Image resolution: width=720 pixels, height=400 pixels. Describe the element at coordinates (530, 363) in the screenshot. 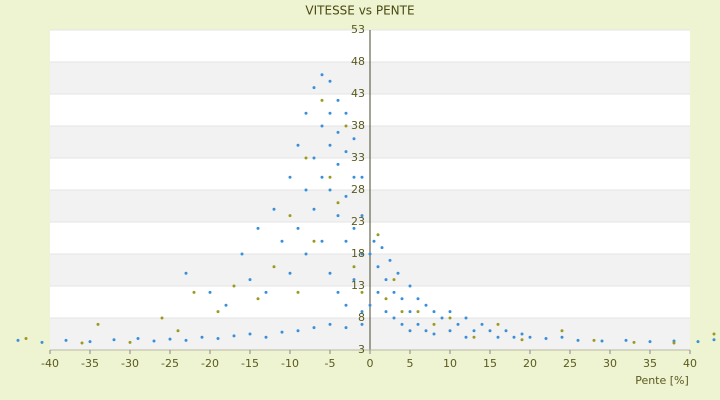

I see `x-tick-label: 20` at that location.